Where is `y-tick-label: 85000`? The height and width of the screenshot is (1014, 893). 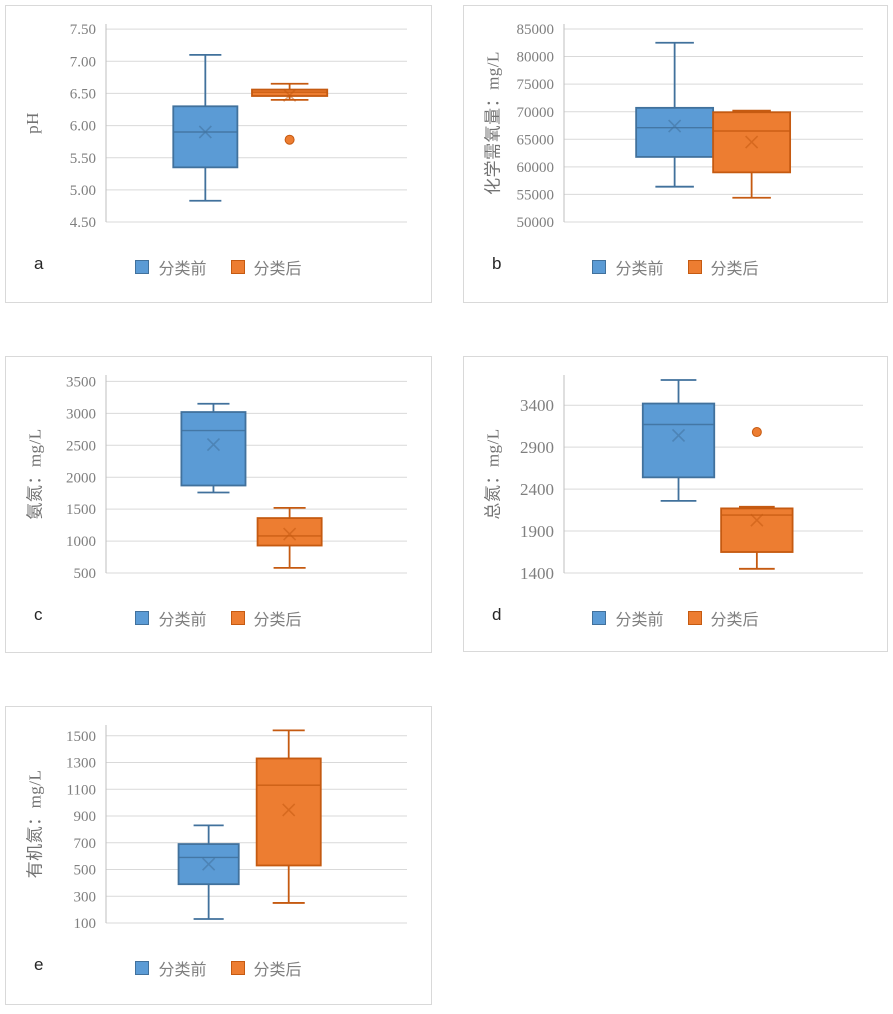
y-tick-label: 85000 is located at coordinates (536, 30).